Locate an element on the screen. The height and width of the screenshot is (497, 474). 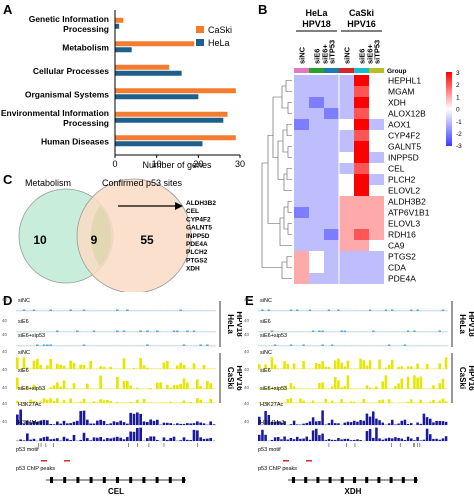
track-label: siE6 is located at coordinates (265, 371).